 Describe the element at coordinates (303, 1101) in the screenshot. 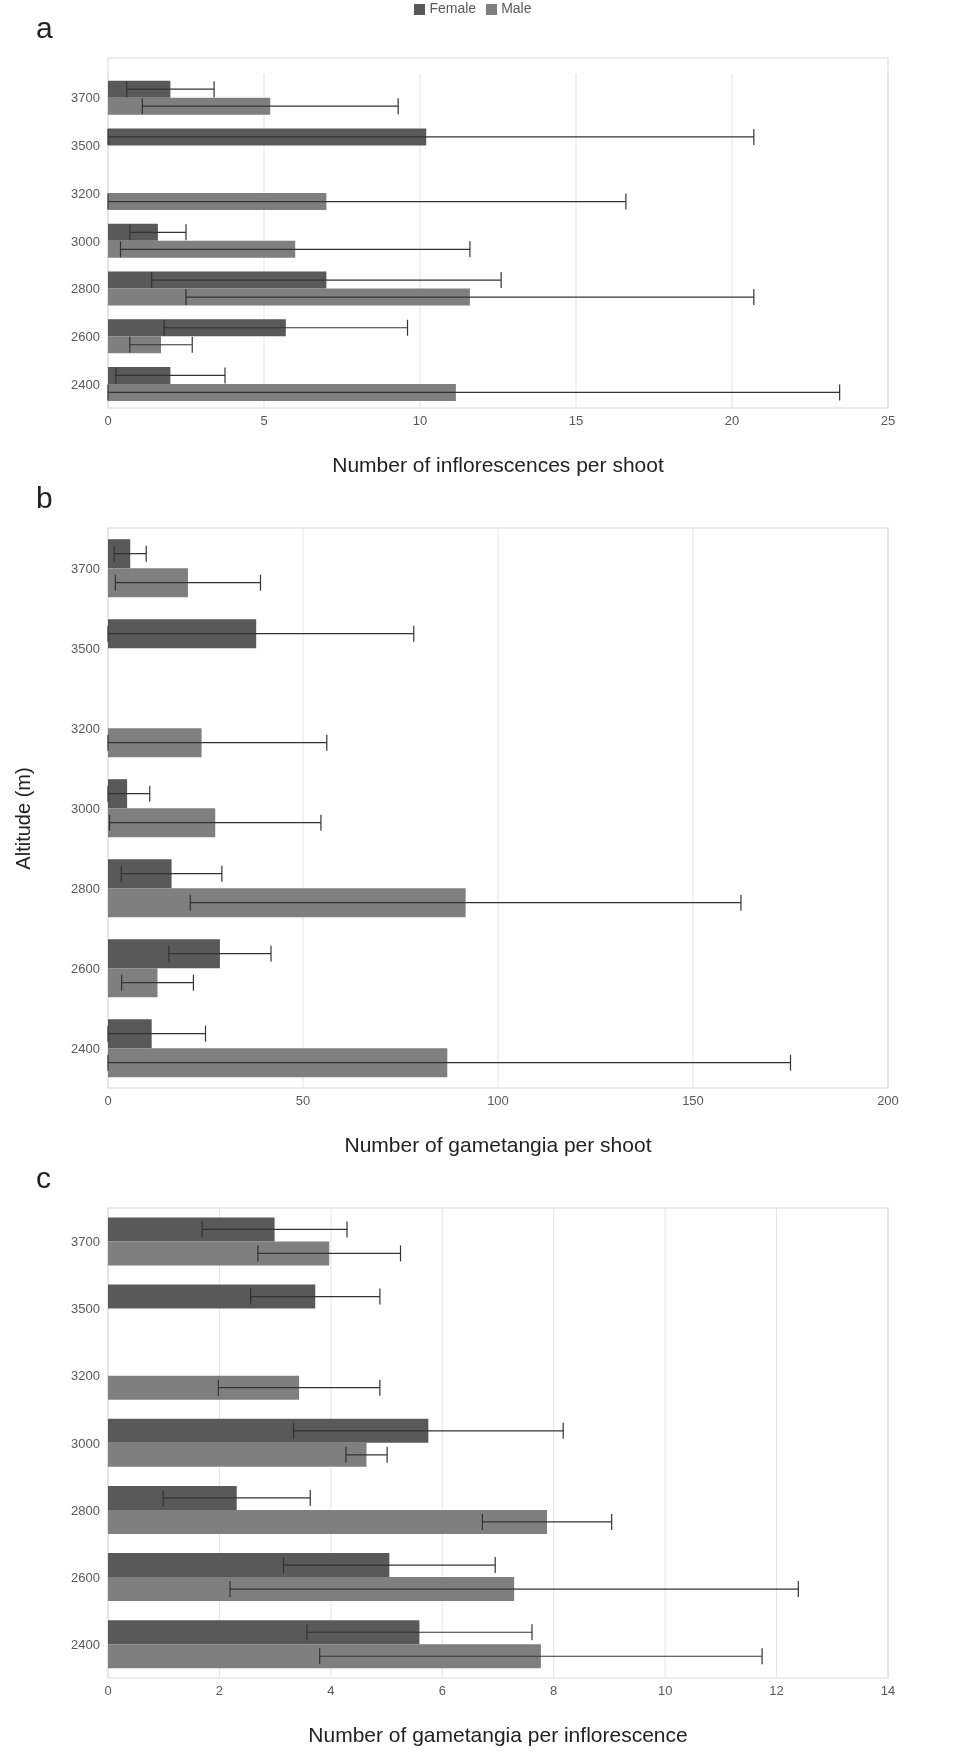

I see `x-tick-label: 50` at that location.